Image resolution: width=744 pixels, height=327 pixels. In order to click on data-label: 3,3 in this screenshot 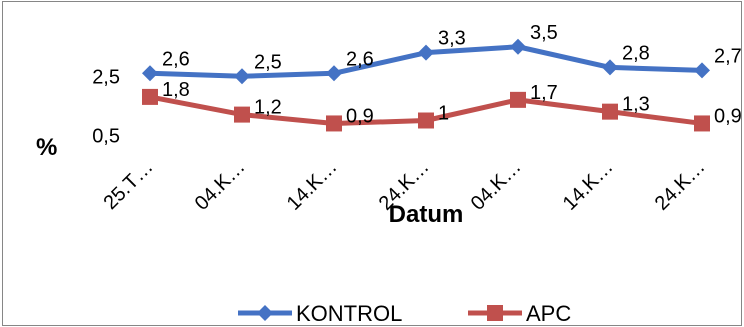, I will do `click(452, 39)`.